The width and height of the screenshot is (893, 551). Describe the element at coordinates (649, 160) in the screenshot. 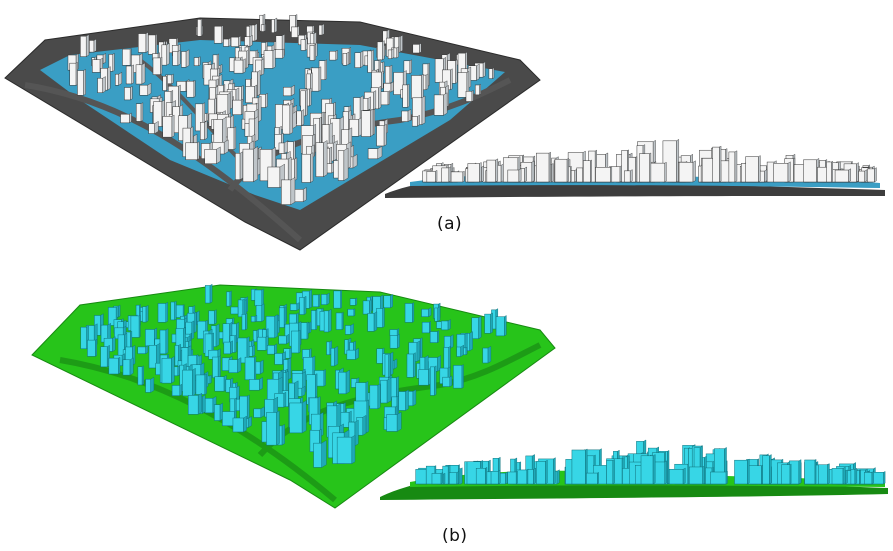

I see `a-side-building-cluster` at that location.